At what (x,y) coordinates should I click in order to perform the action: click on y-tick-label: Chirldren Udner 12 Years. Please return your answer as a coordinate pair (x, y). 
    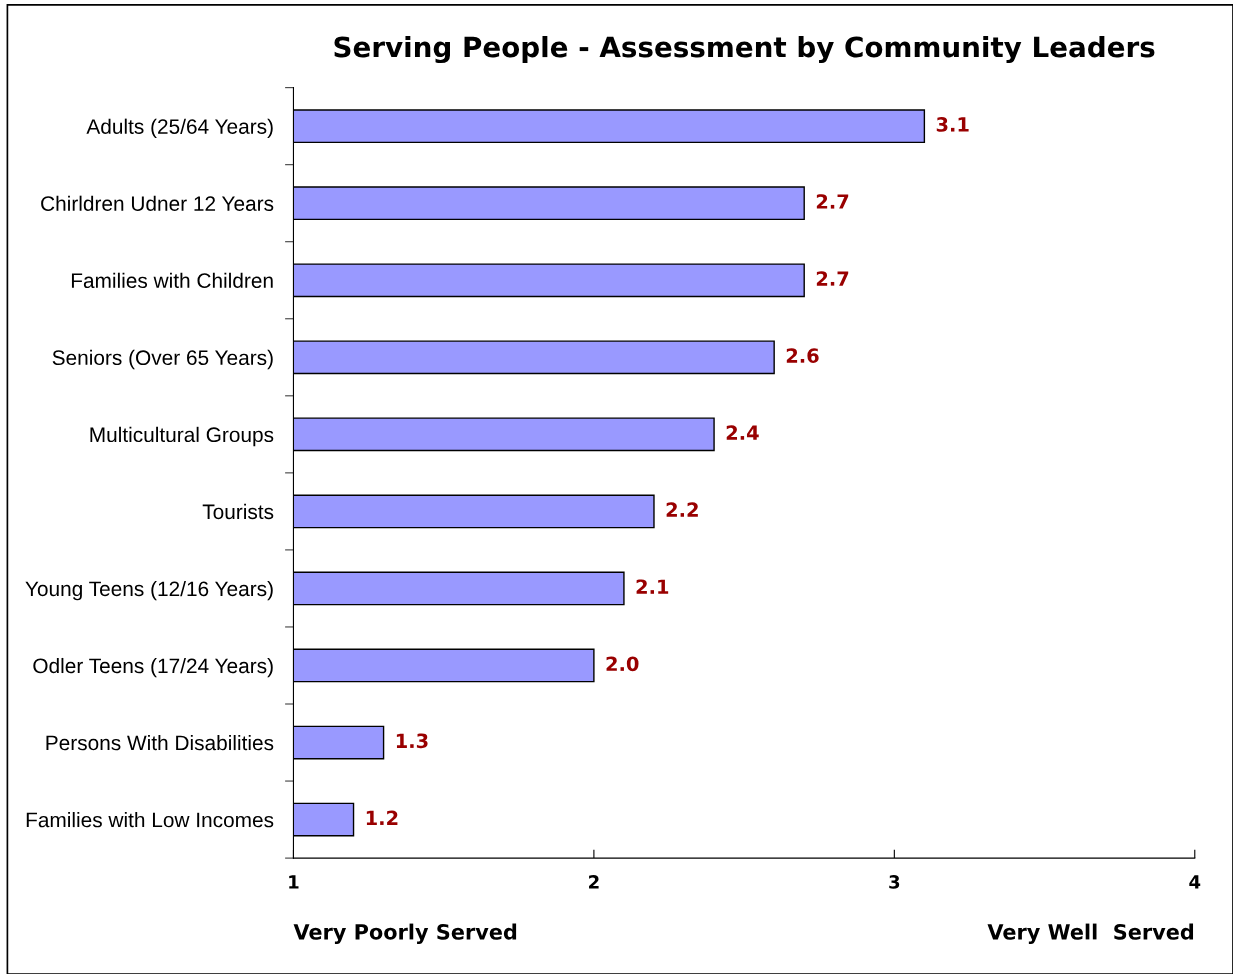
    Looking at the image, I should click on (157, 203).